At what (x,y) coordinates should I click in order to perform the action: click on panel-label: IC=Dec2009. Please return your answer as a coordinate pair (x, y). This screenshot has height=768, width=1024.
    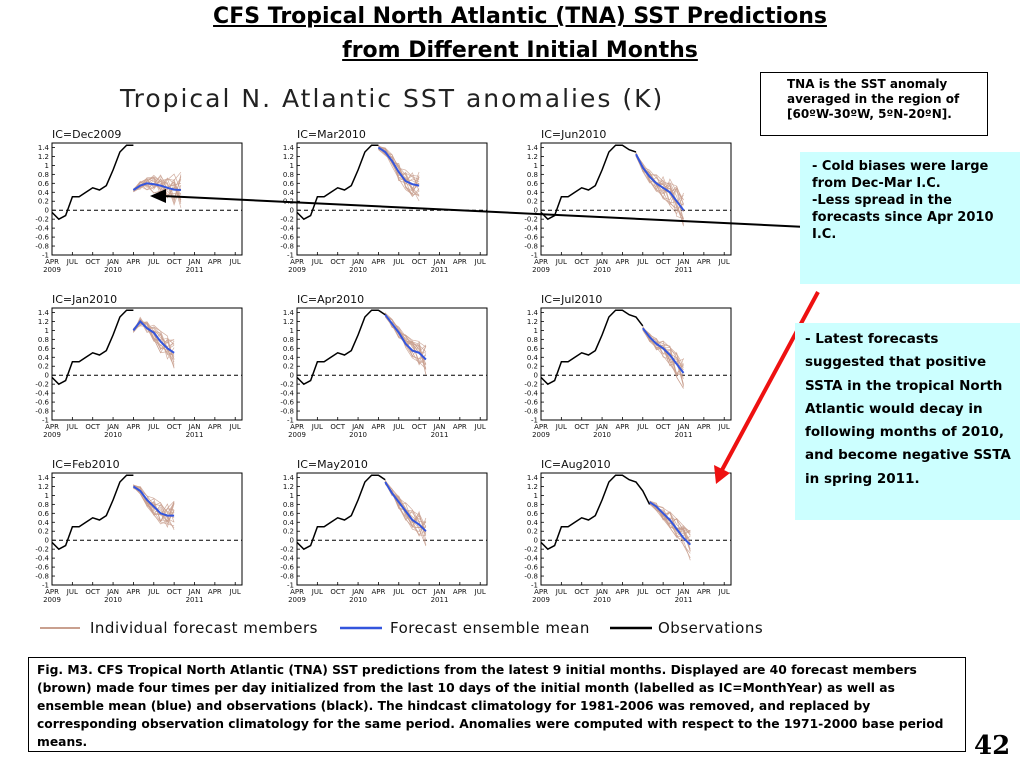
    Looking at the image, I should click on (86, 134).